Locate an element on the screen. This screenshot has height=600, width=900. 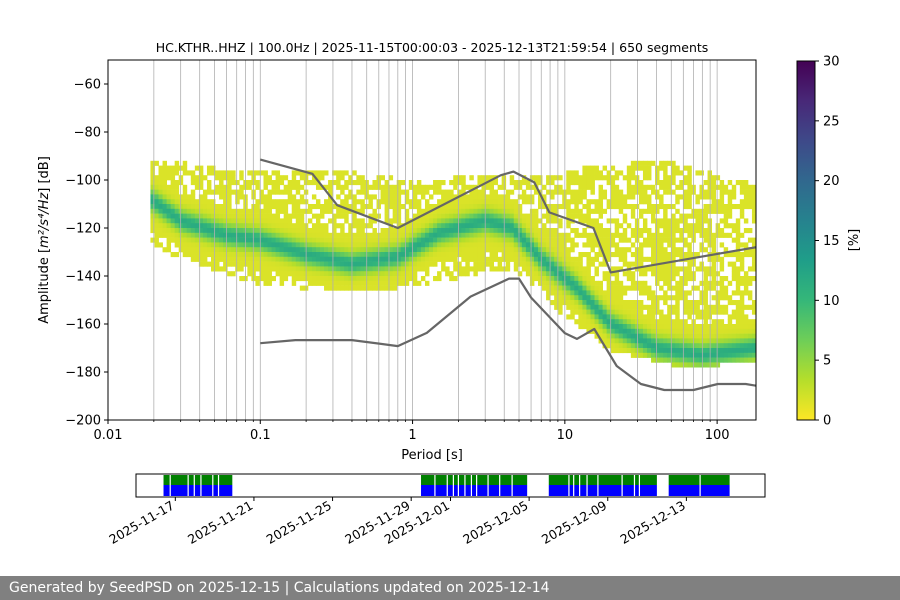
coverage-gap is located at coordinates (453, 485).